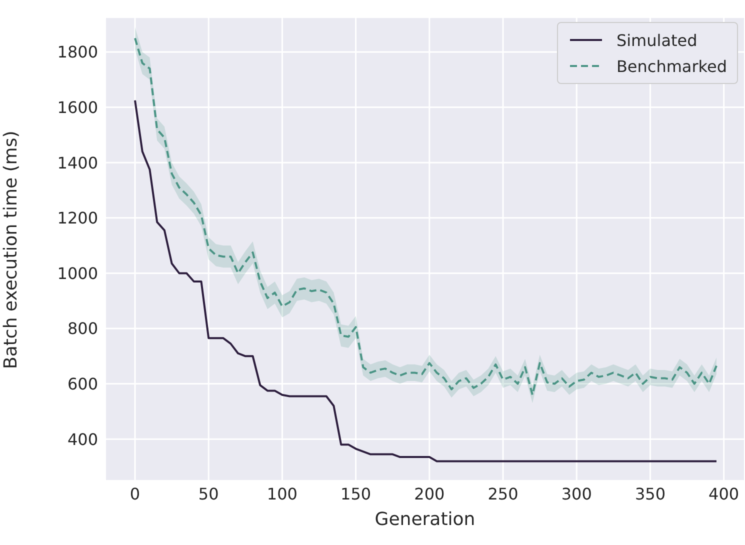 This screenshot has height=545, width=745. I want to click on legend-label: Simulated, so click(657, 40).